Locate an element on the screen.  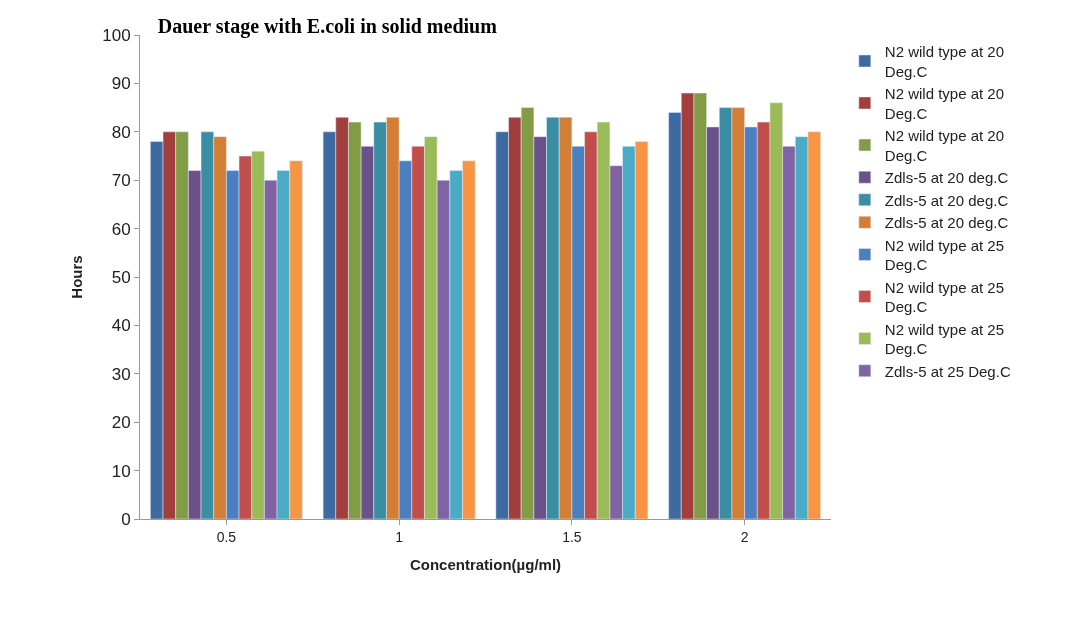
chart-title: Dauer stage with E.coli in solid medium is located at coordinates (327, 26).